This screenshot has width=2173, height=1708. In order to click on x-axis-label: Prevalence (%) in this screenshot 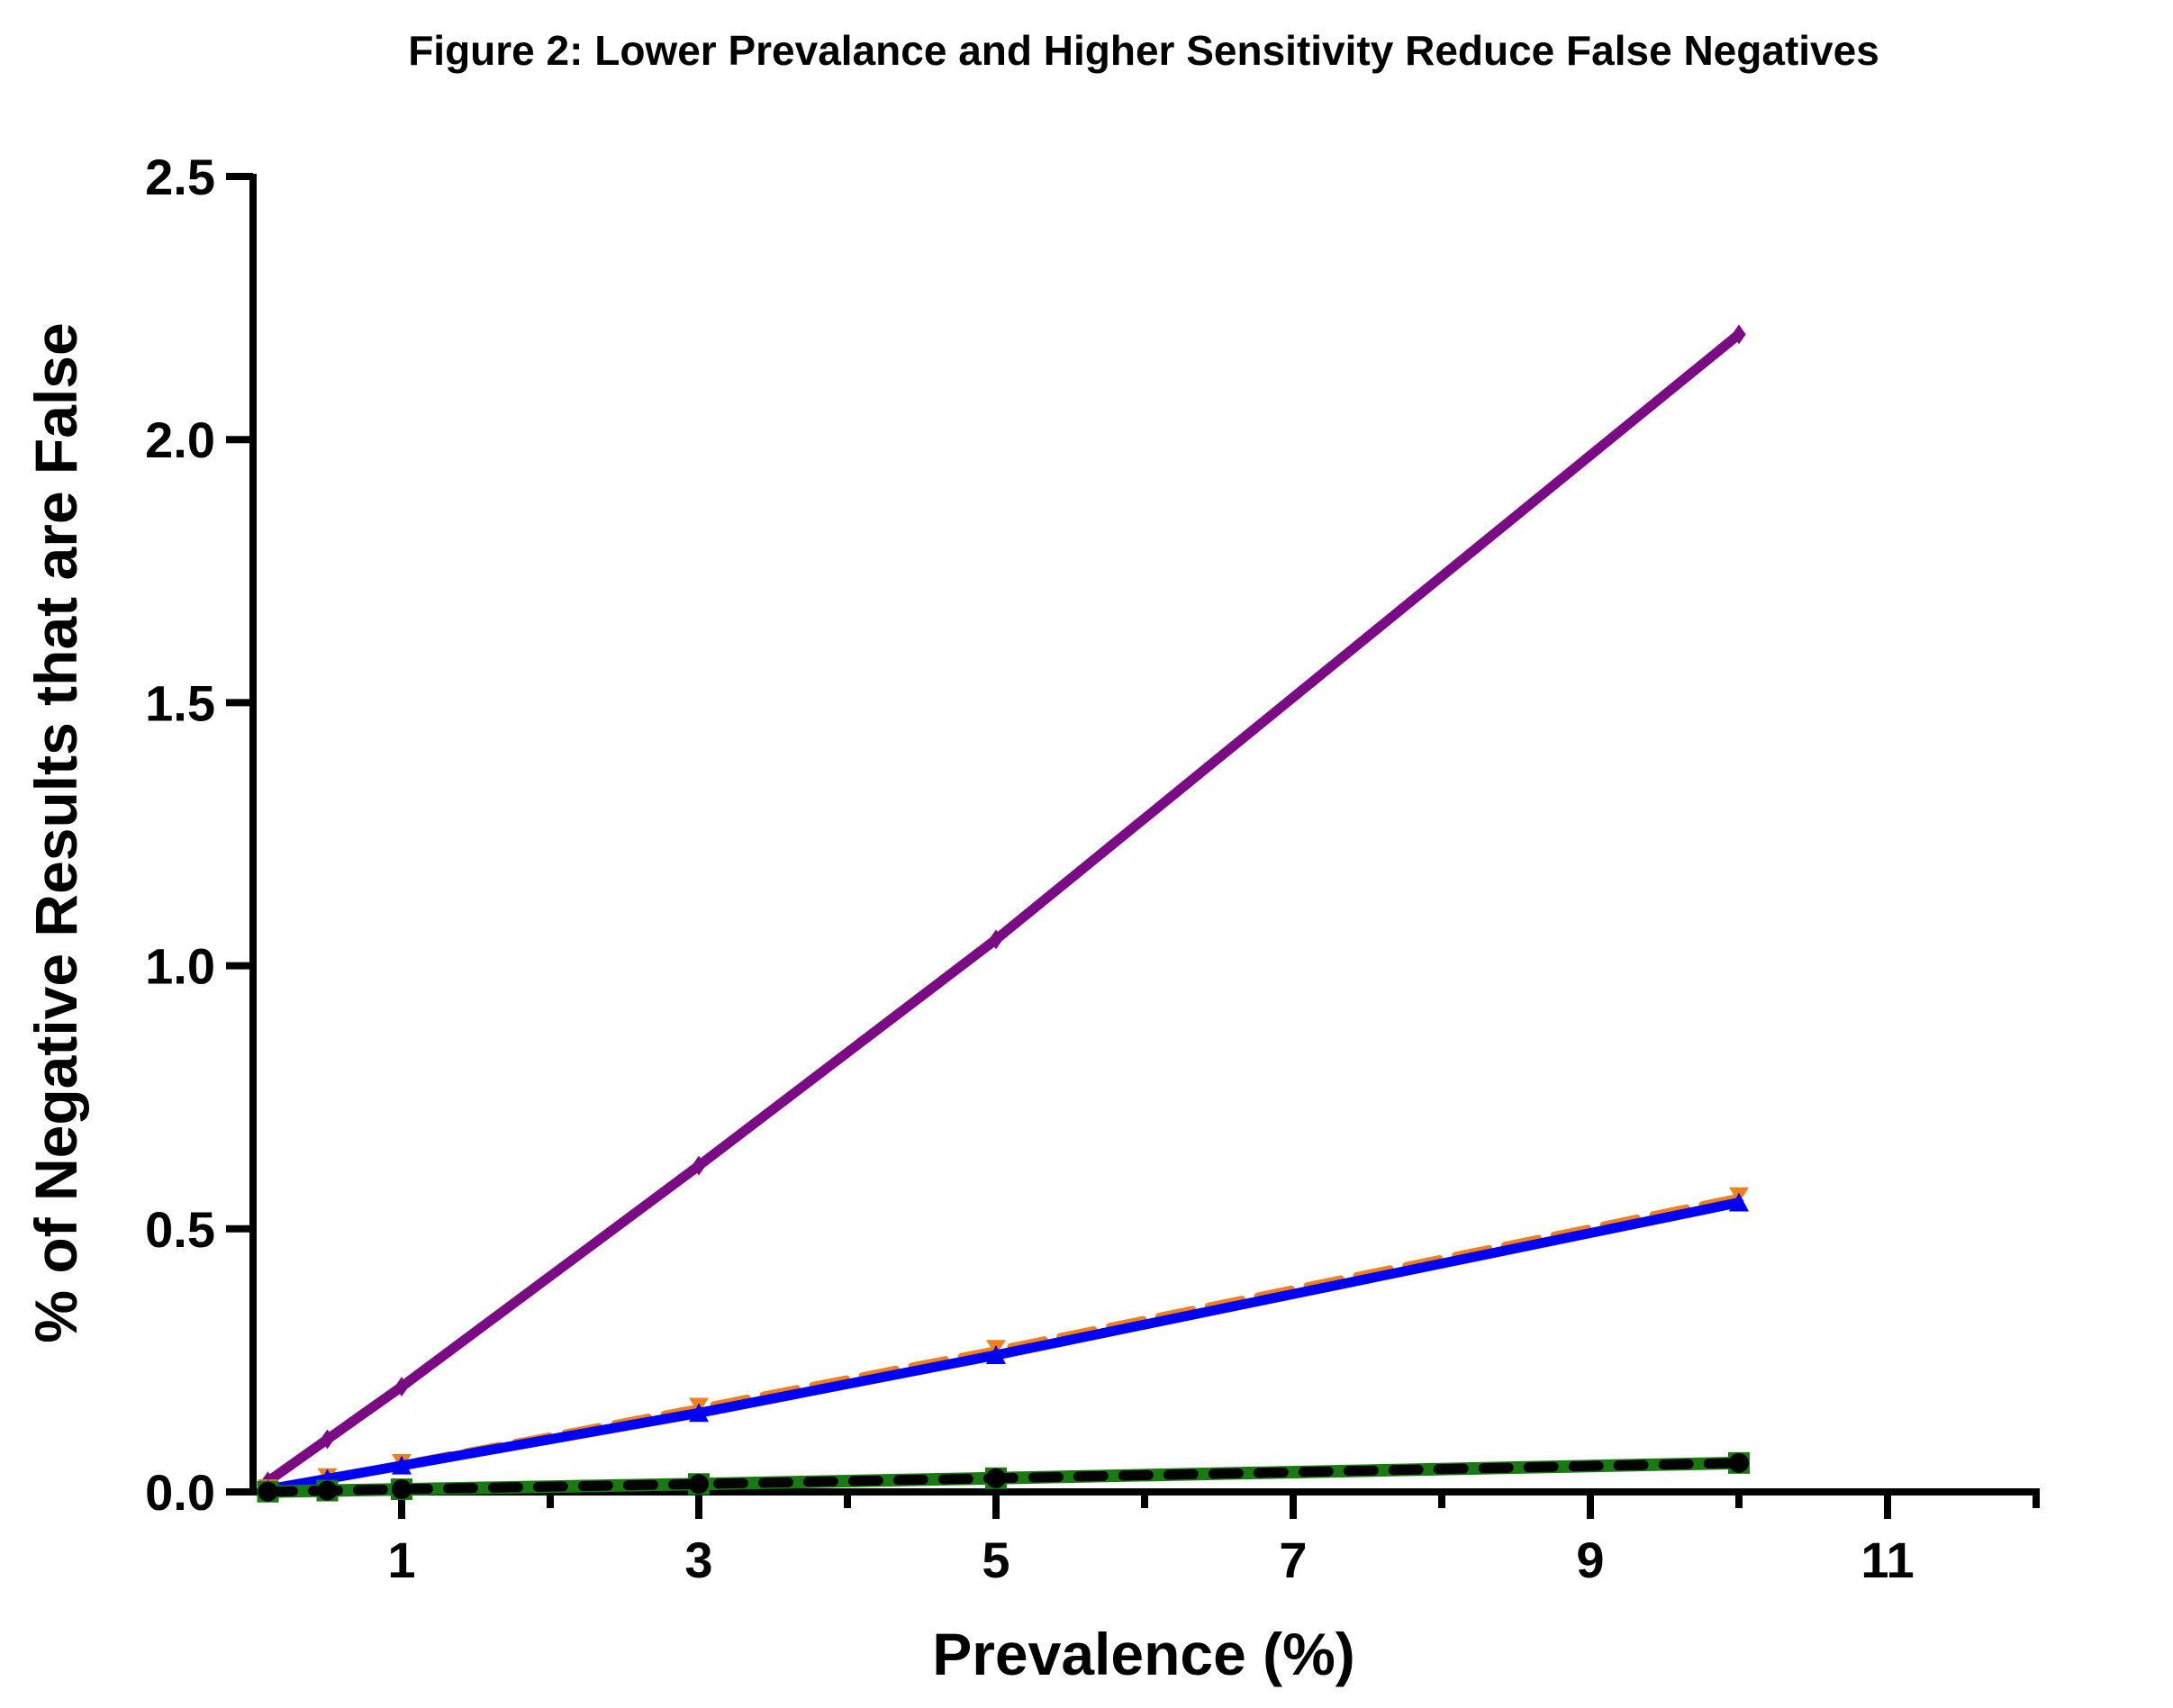, I will do `click(1144, 1654)`.